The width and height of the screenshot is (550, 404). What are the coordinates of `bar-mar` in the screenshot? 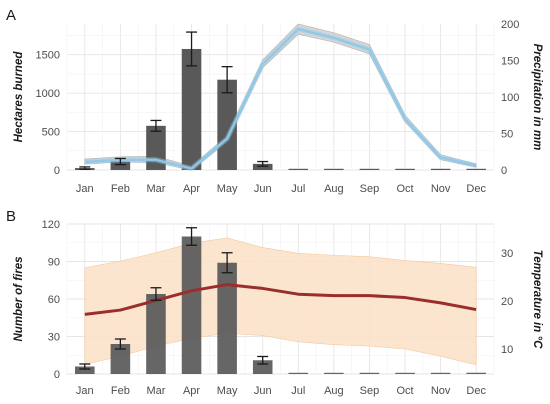 It's located at (156, 334).